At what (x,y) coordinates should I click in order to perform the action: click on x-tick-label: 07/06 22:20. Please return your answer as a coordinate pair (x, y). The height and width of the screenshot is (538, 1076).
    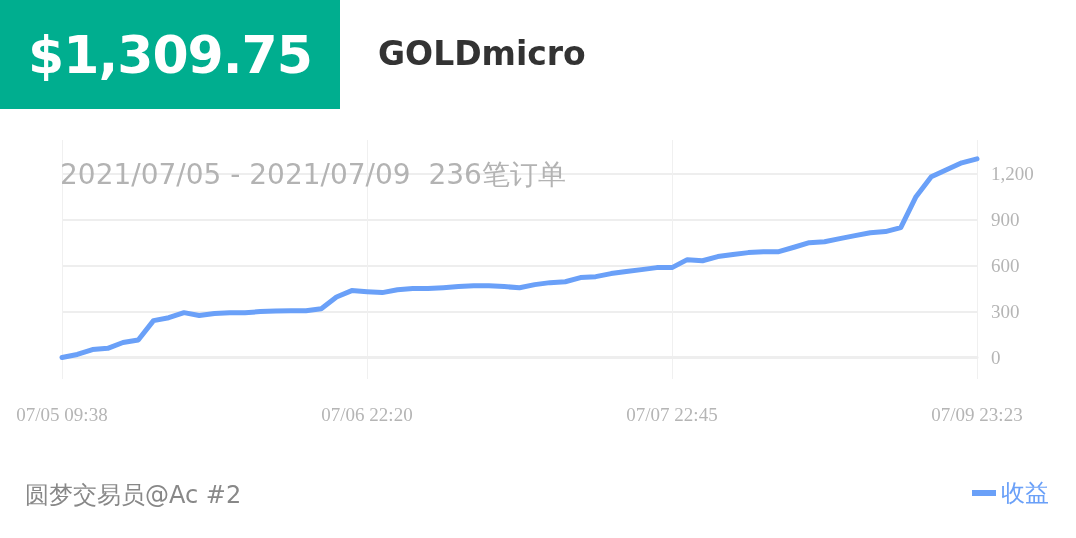
    Looking at the image, I should click on (367, 414).